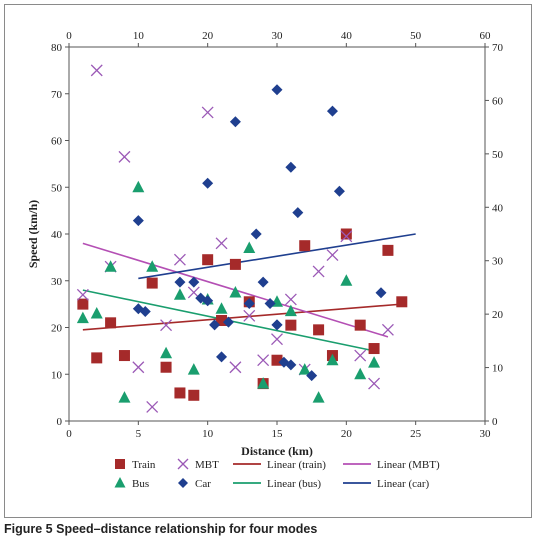 The width and height of the screenshot is (535, 542). I want to click on top-x-tick-label: 0, so click(69, 36).